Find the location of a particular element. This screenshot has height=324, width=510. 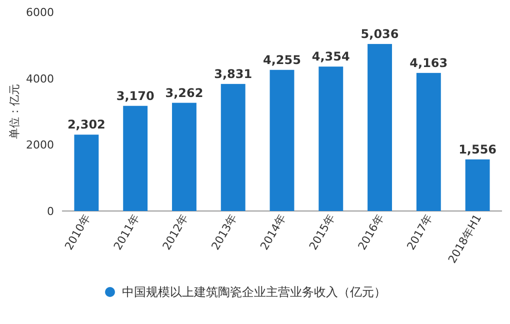

data-label: 4,255 is located at coordinates (282, 59).